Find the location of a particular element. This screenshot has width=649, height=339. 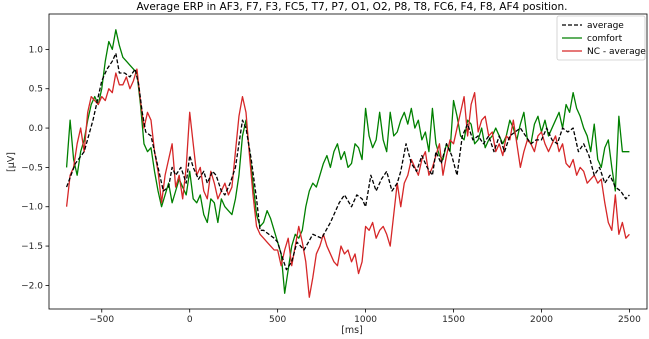

y-tick-label: −1.0 is located at coordinates (32, 208).